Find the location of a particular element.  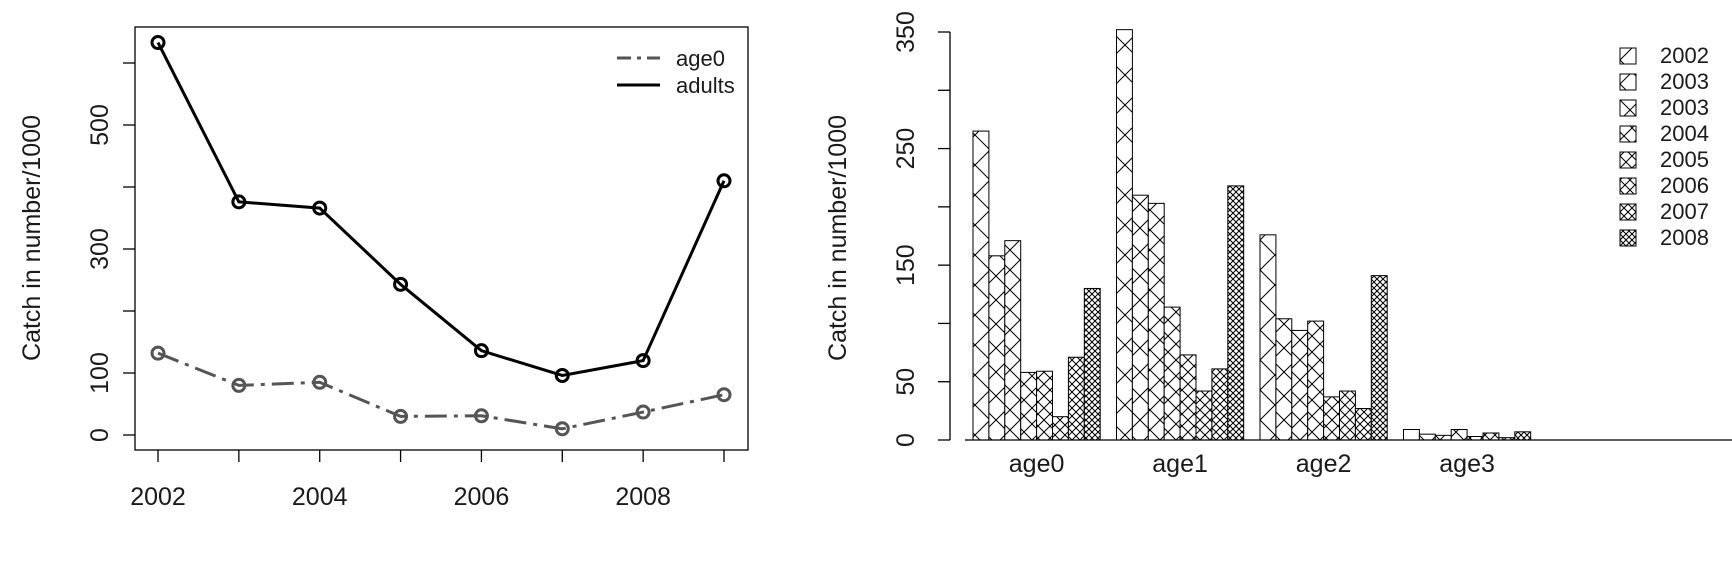

legend-label: 2007 is located at coordinates (1684, 211).